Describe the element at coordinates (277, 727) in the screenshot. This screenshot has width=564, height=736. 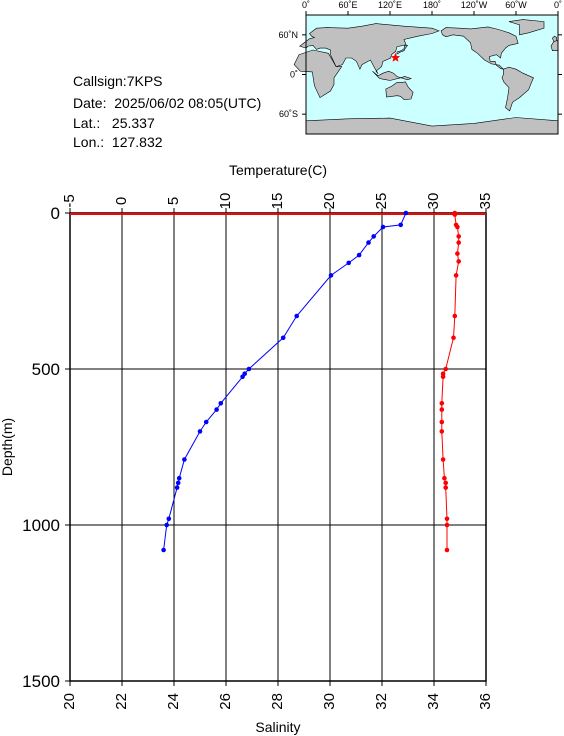
I see `salinity-axis-title: Salinity` at that location.